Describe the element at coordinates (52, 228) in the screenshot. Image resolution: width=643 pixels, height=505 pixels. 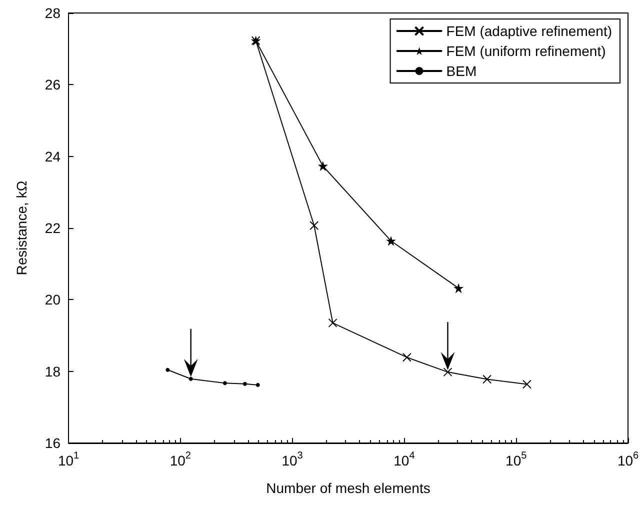
I see `y-tick-label: 22` at that location.